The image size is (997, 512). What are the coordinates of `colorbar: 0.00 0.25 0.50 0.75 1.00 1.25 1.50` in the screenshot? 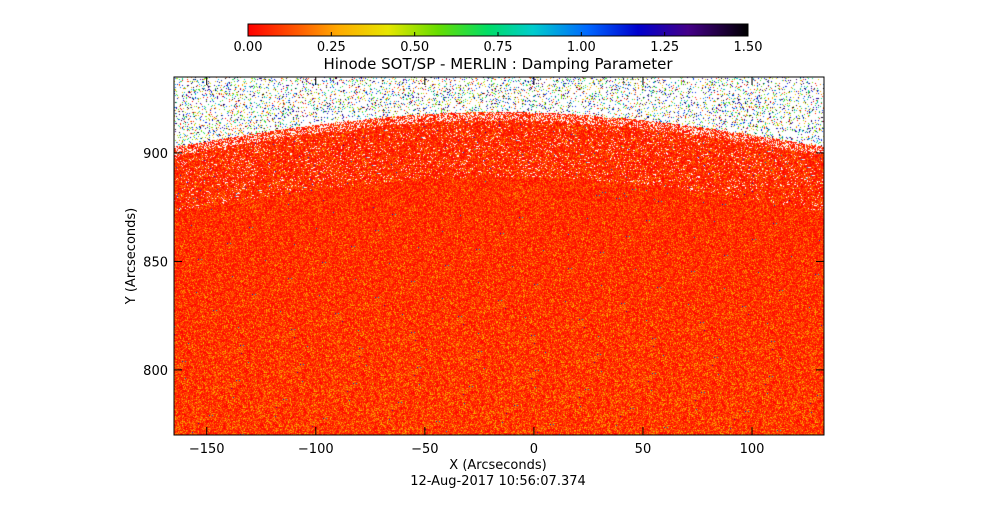 It's located at (498, 39).